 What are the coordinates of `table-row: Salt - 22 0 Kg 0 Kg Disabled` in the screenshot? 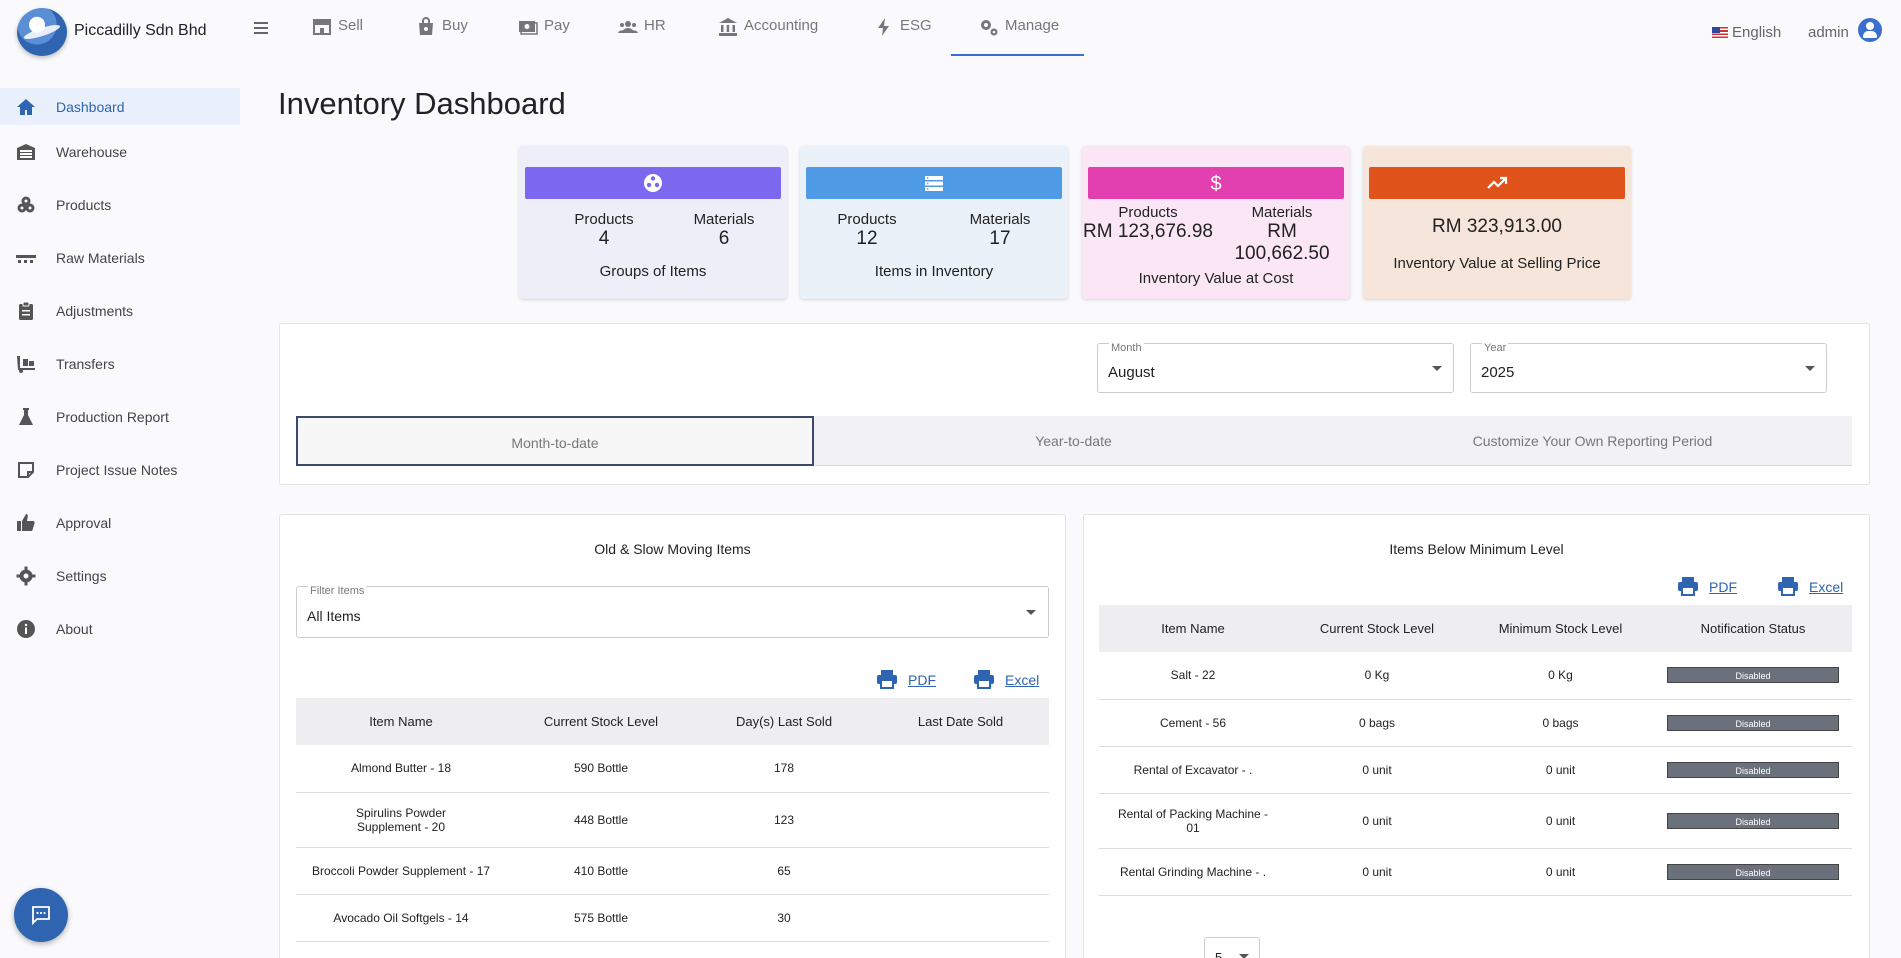 It's located at (1475, 676).